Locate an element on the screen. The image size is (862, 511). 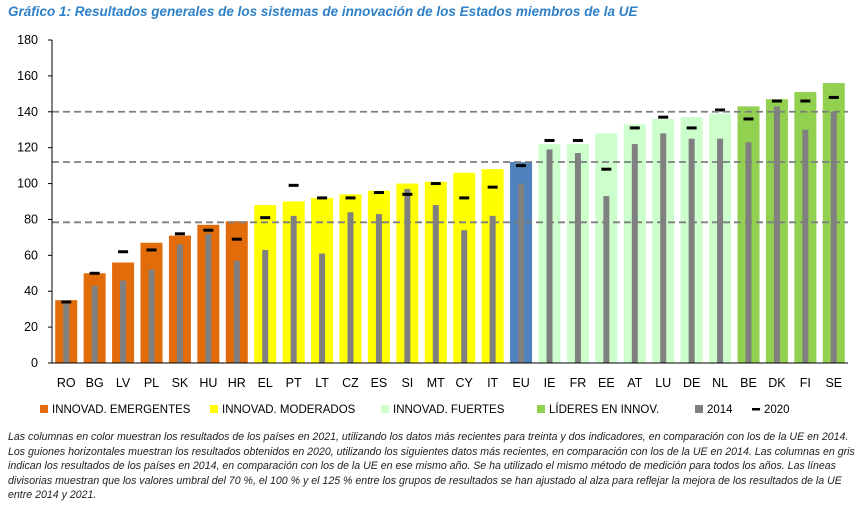
x-tick-label: PT is located at coordinates (294, 383).